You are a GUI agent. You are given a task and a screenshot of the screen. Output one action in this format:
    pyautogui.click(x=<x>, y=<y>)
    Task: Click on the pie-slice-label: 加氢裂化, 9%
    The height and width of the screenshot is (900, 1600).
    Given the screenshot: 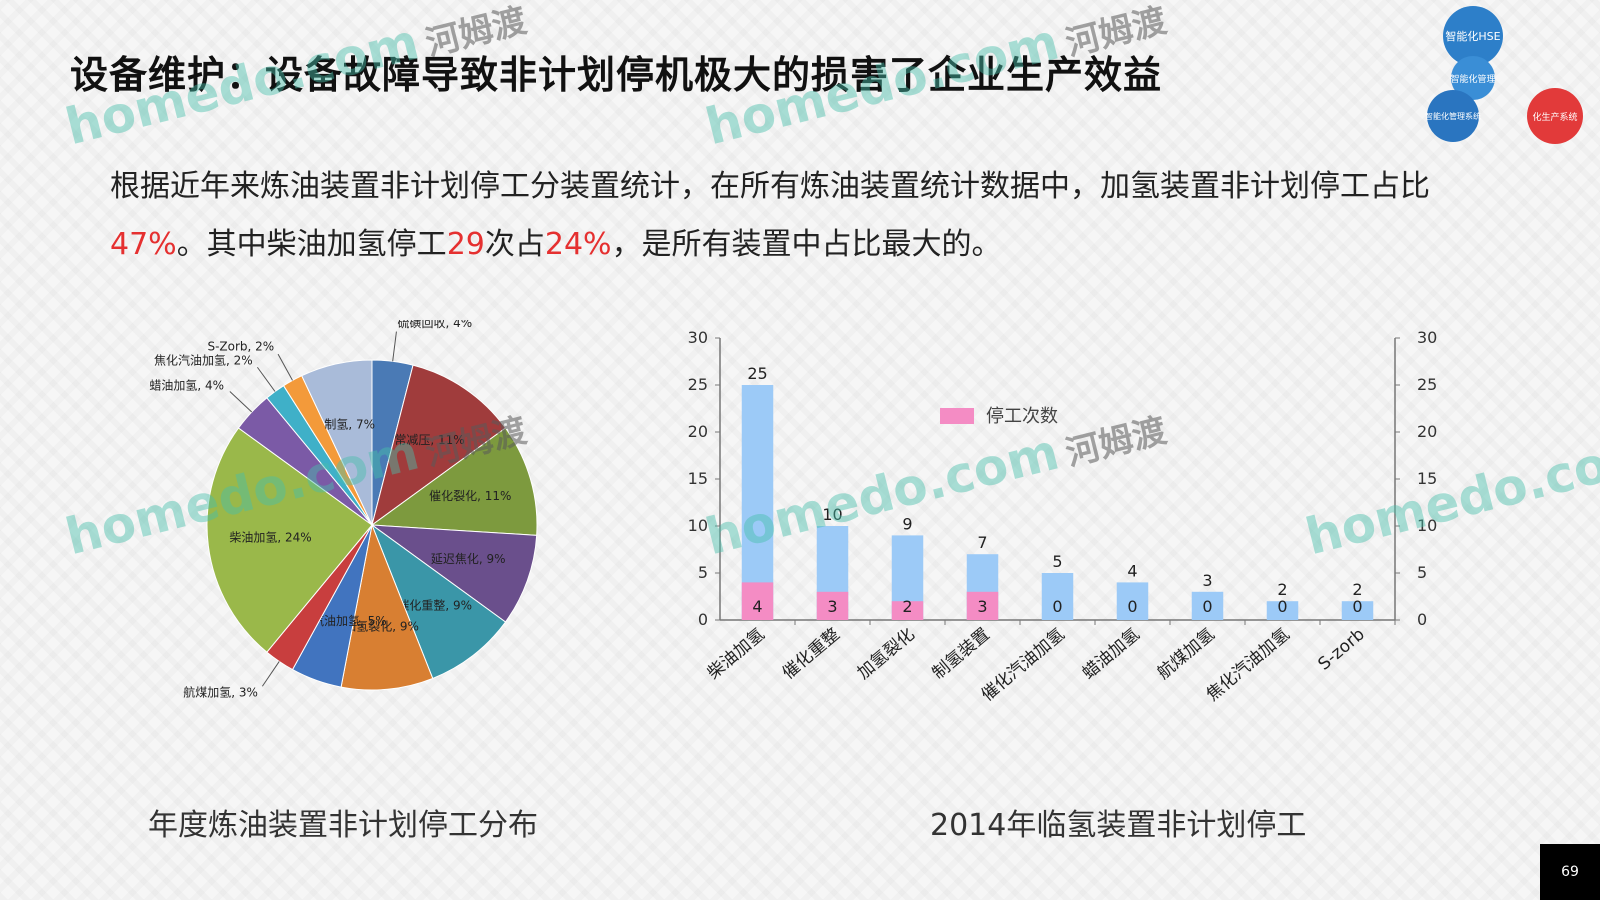 What is the action you would take?
    pyautogui.click(x=381, y=625)
    